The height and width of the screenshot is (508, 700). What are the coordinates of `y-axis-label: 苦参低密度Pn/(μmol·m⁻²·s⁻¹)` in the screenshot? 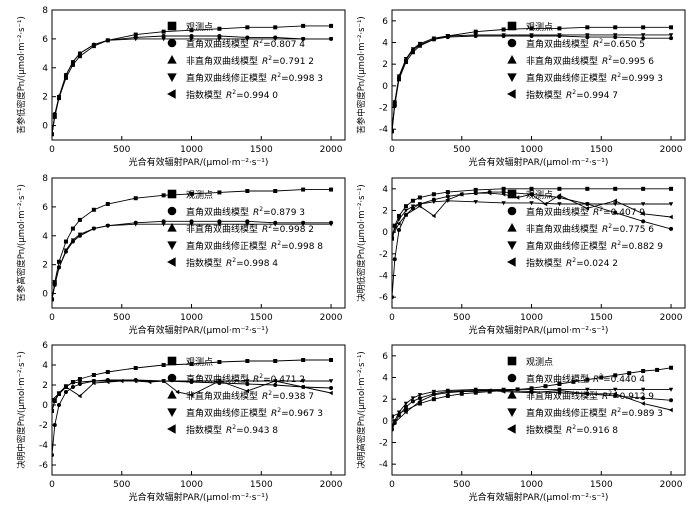 It's located at (21, 75).